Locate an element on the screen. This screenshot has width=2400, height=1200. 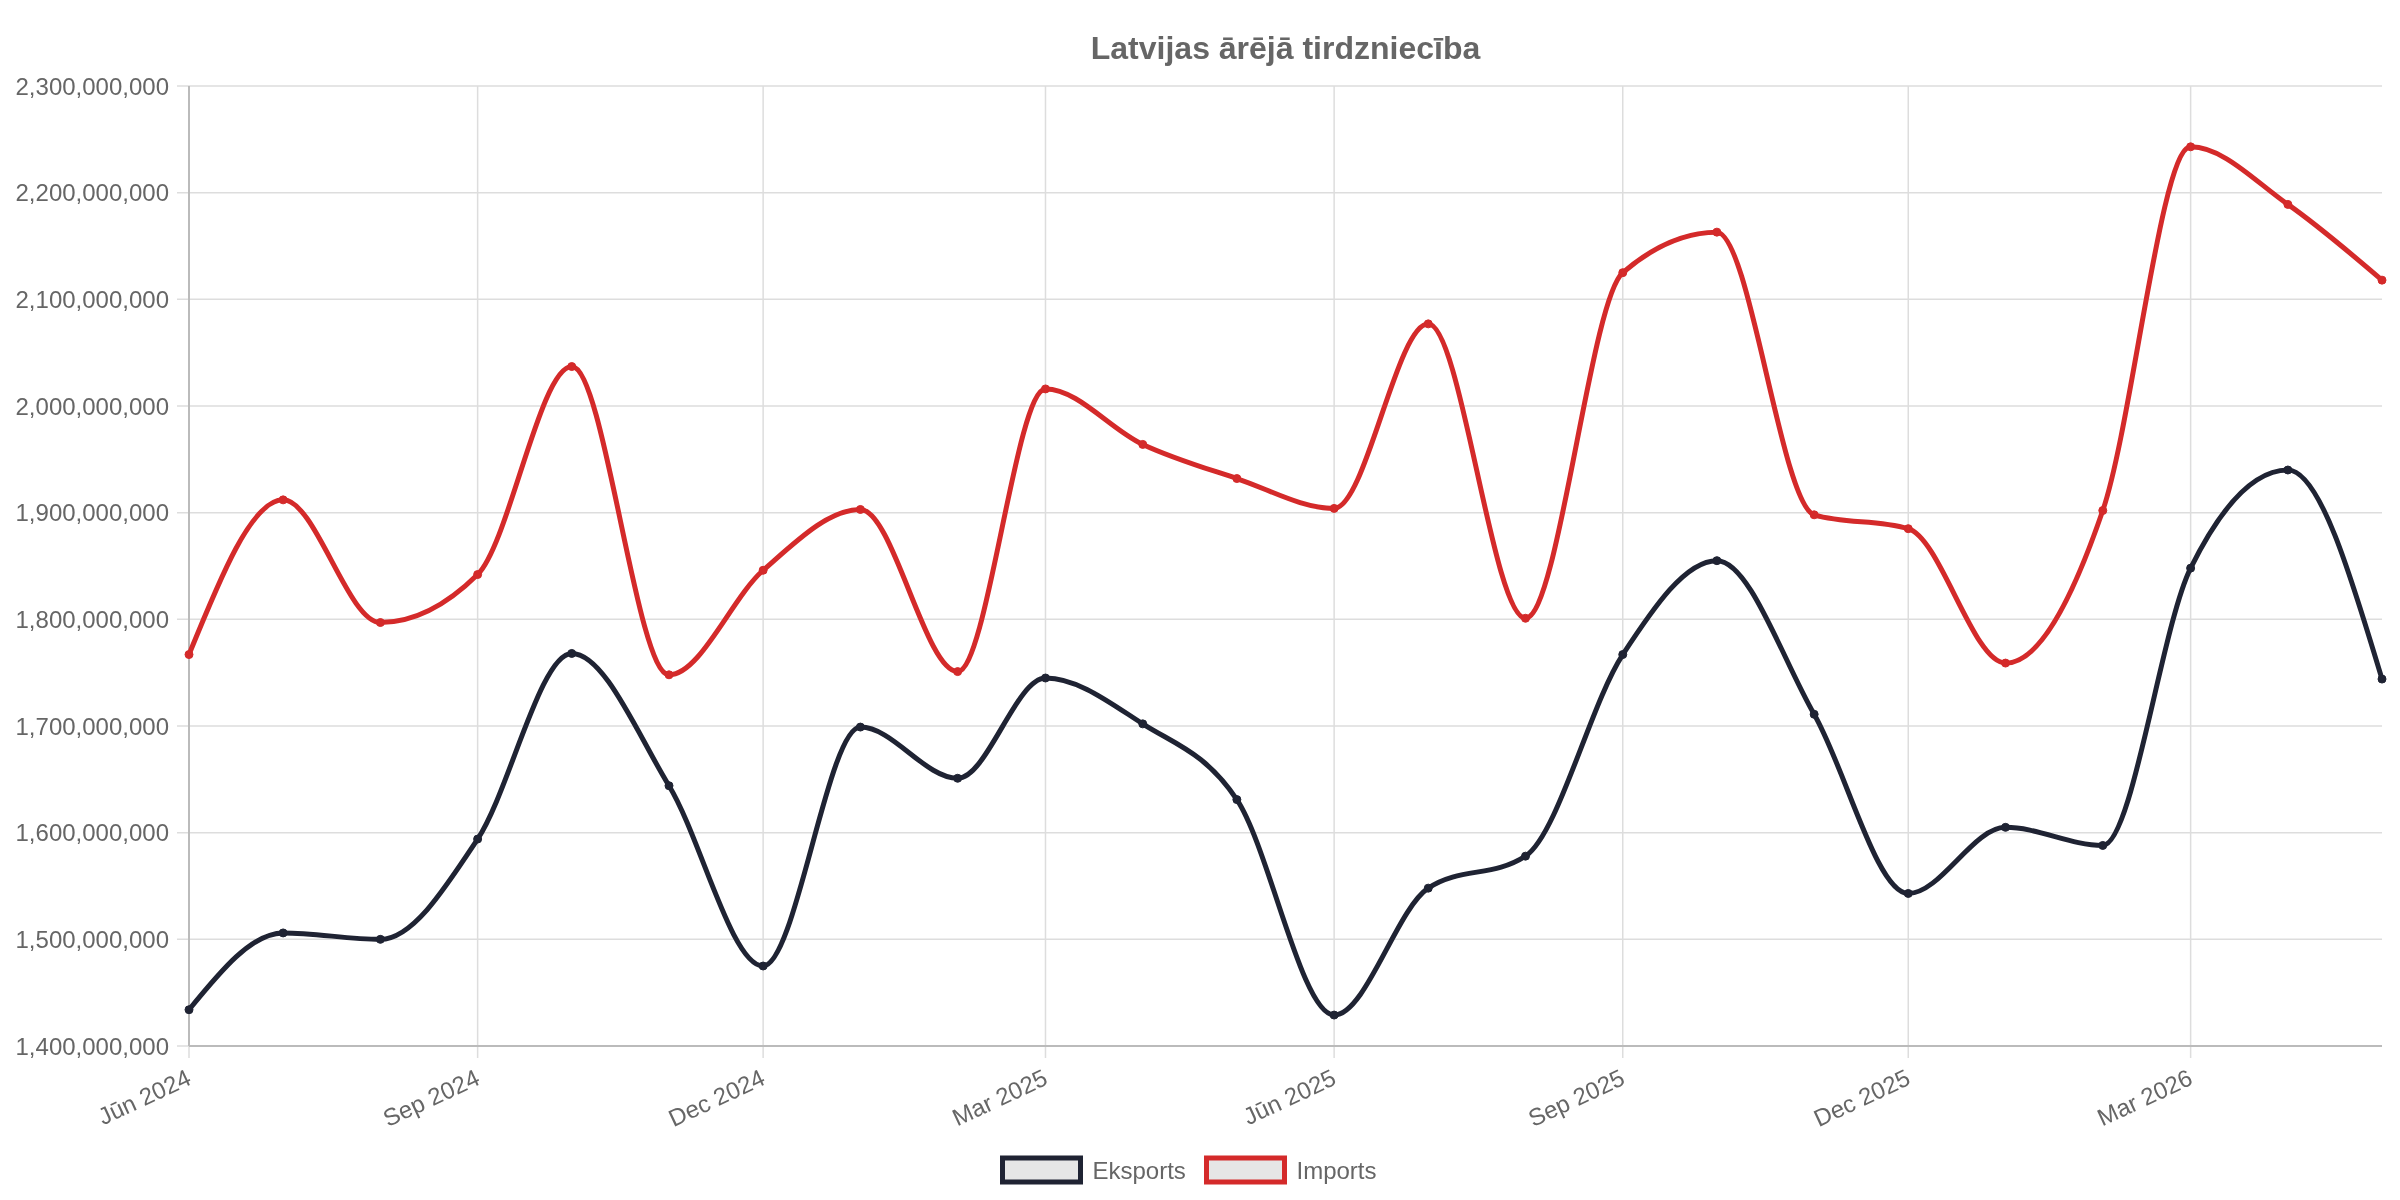
x-tick-label: Jūn 2024 is located at coordinates (144, 1096).